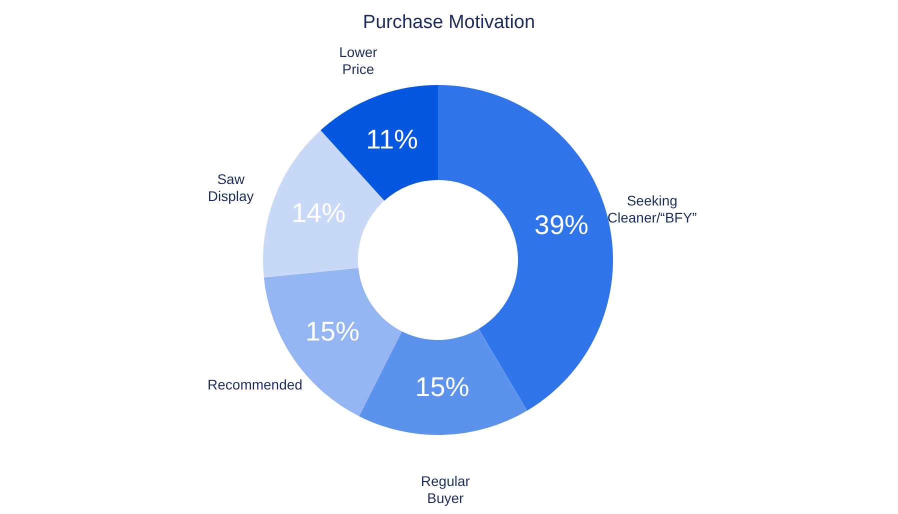 This screenshot has width=898, height=514. I want to click on slice-label: Lower Price, so click(358, 60).